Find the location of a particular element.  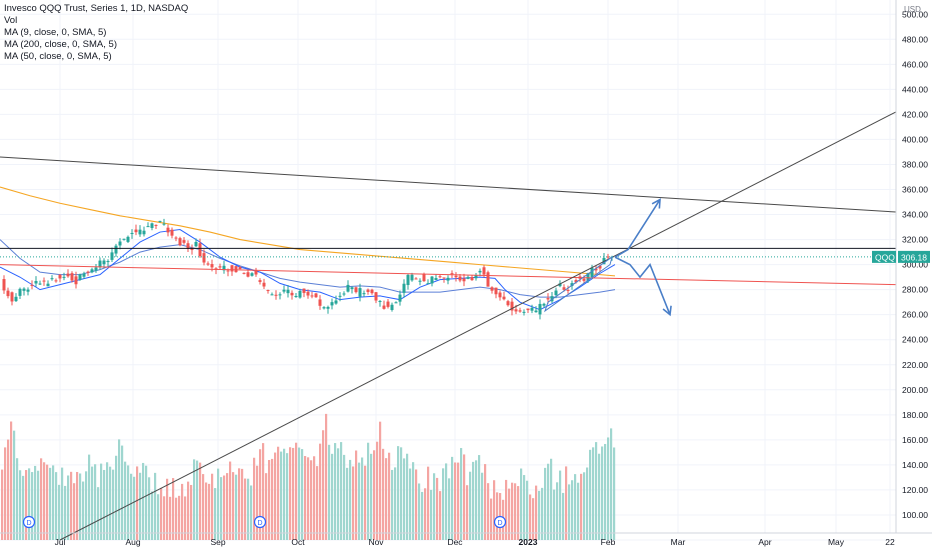

price-tick-label: 440.00 is located at coordinates (915, 89).